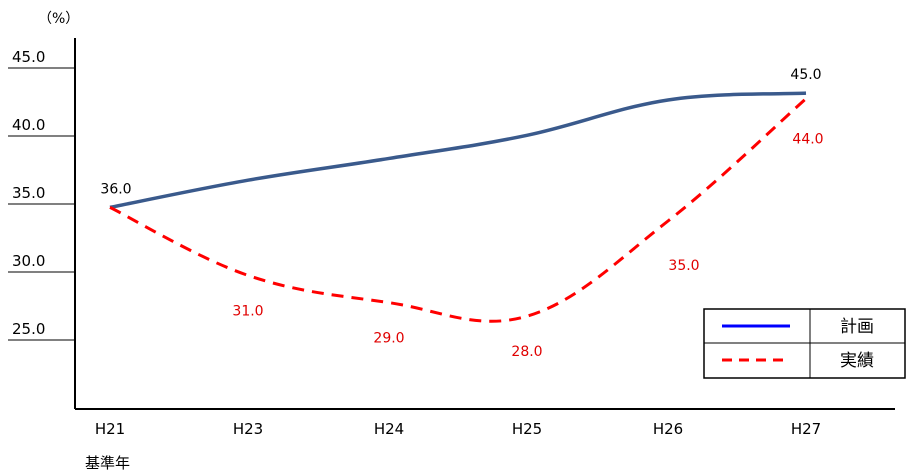  I want to click on y-tick-label: 40.0, so click(28, 125).